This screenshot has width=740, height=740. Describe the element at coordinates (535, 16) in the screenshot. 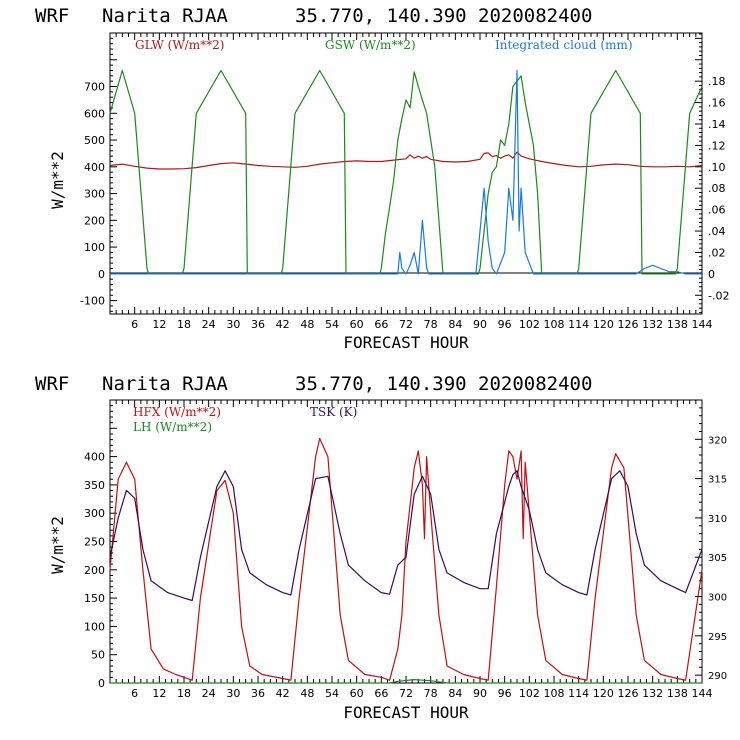

I see `panel-1-init-time: 2020082400` at that location.